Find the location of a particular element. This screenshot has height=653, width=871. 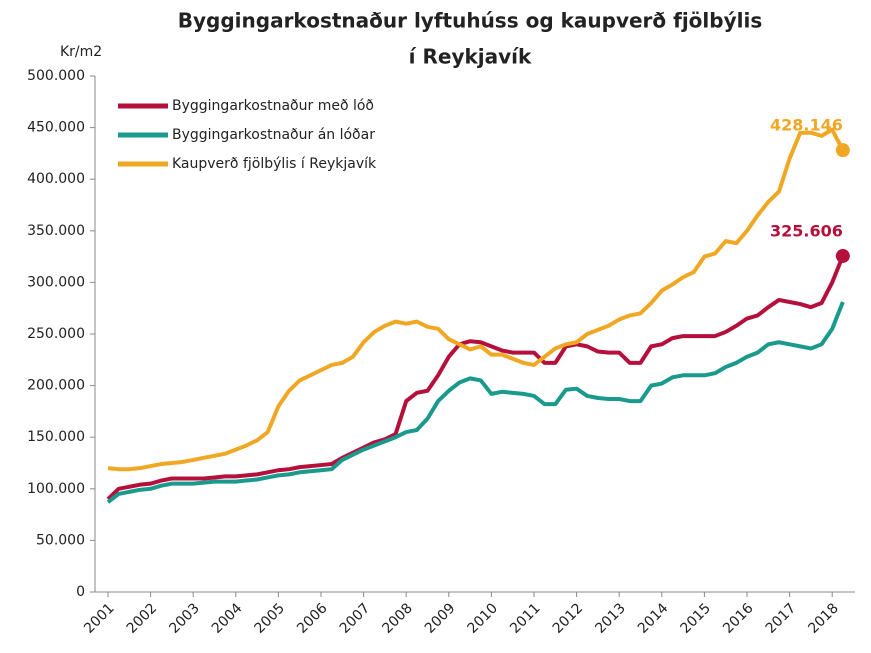

legend-label: Byggingarkostnaður án lóðar is located at coordinates (273, 135).